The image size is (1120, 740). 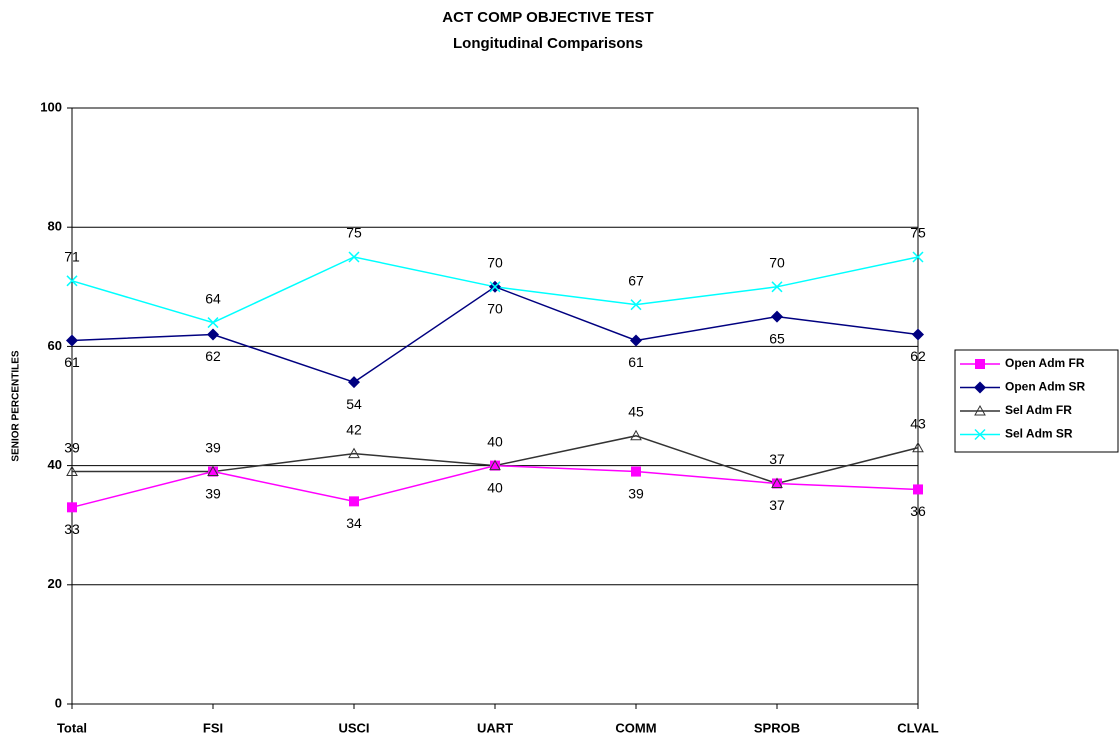 I want to click on y-tick-label: 100, so click(x=51, y=106).